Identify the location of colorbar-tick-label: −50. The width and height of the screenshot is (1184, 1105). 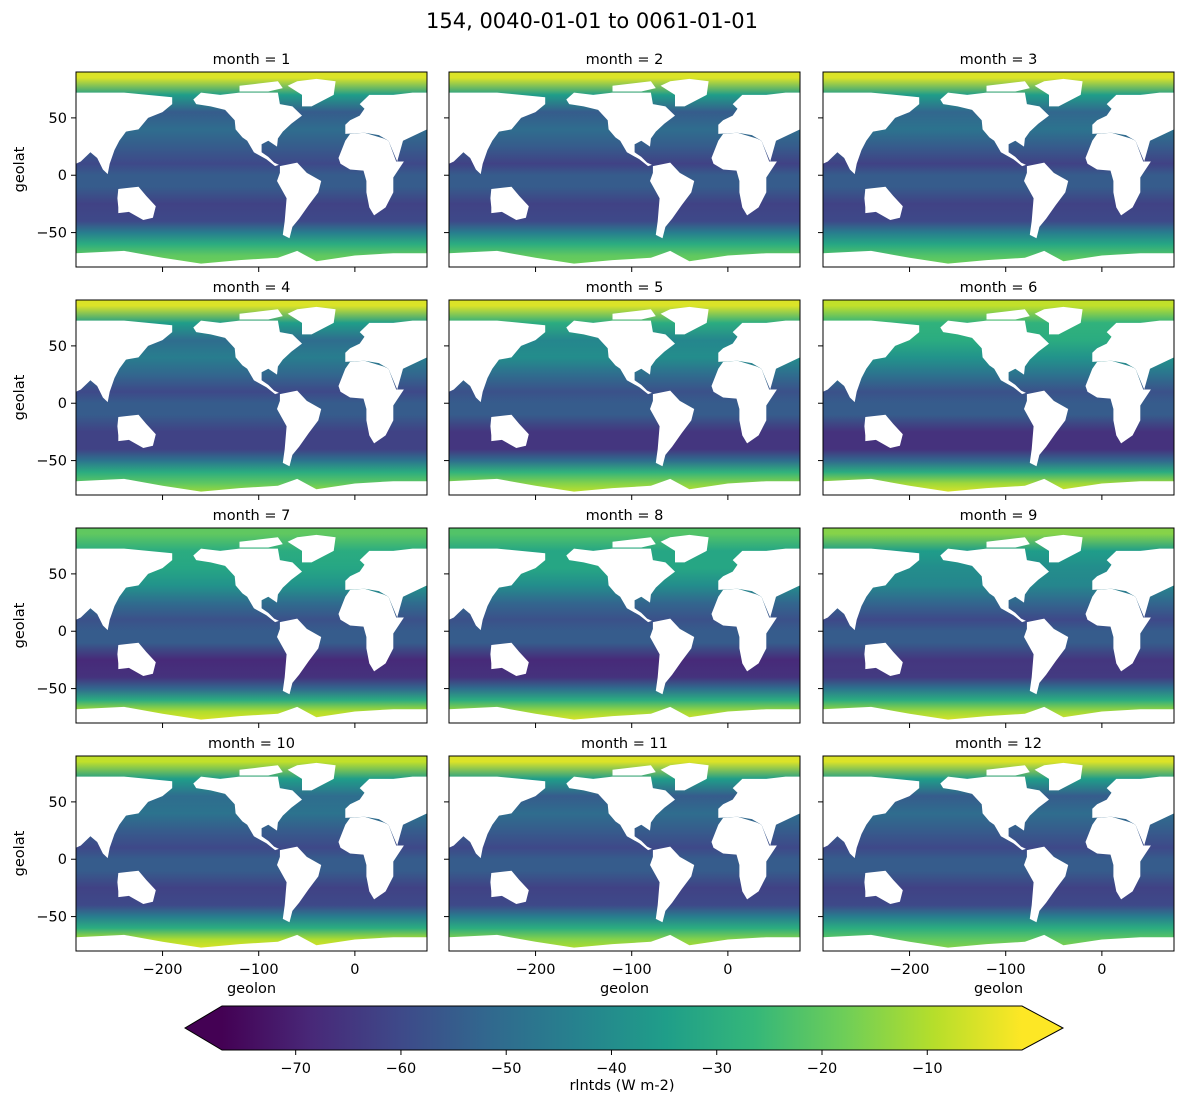
(506, 1069).